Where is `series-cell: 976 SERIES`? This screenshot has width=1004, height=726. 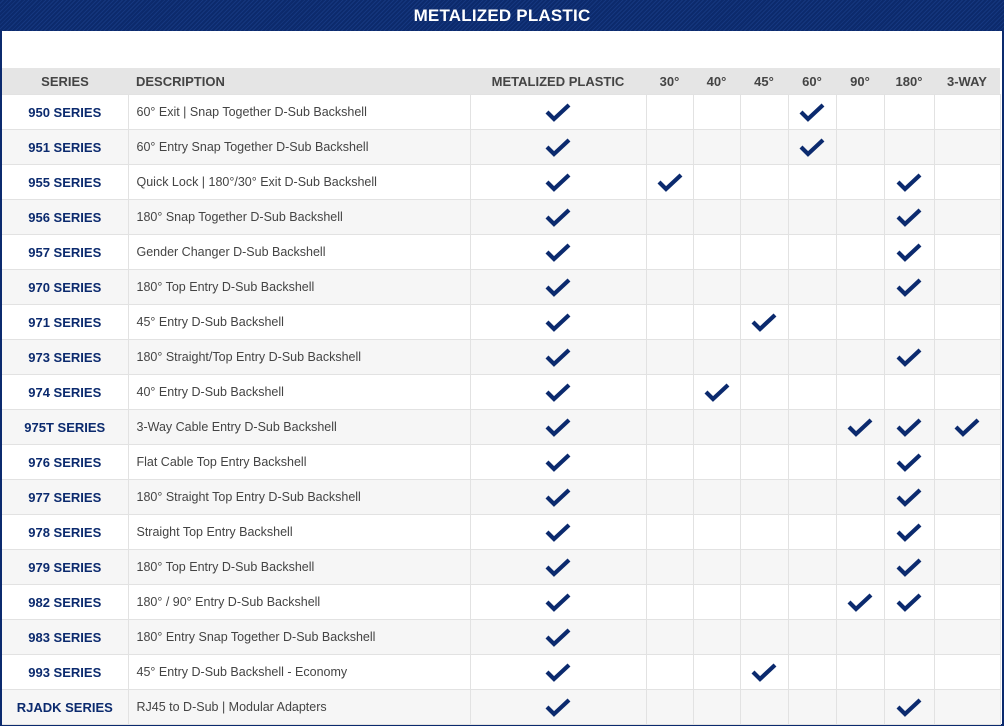 series-cell: 976 SERIES is located at coordinates (65, 462).